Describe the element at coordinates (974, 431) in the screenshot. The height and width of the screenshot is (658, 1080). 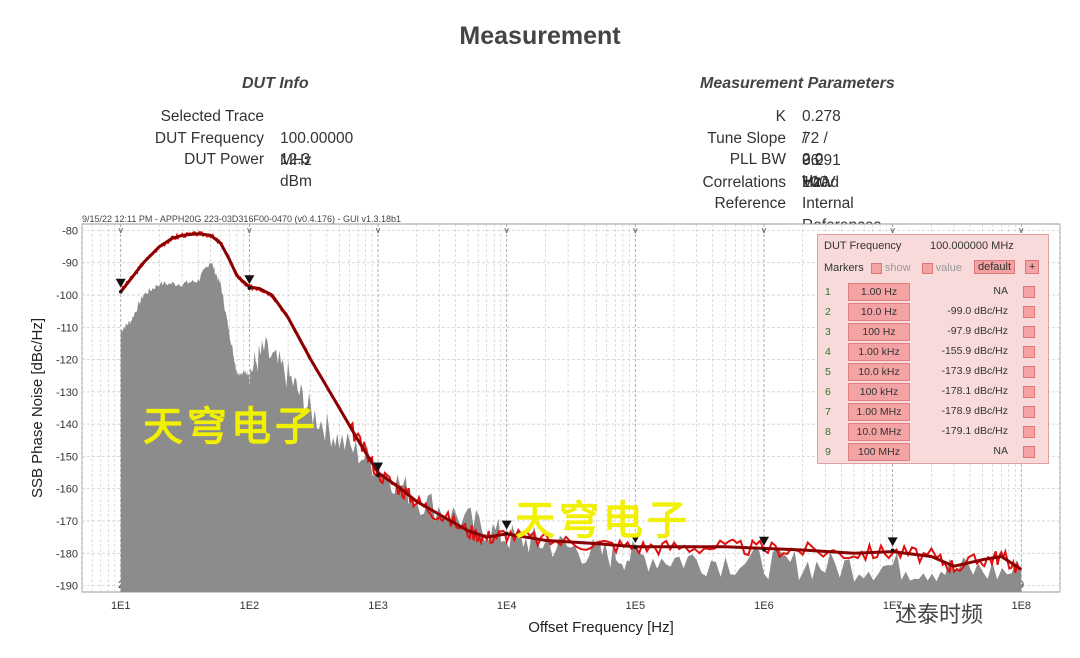
I see `marker-value: -179.1 dBc/Hz` at that location.